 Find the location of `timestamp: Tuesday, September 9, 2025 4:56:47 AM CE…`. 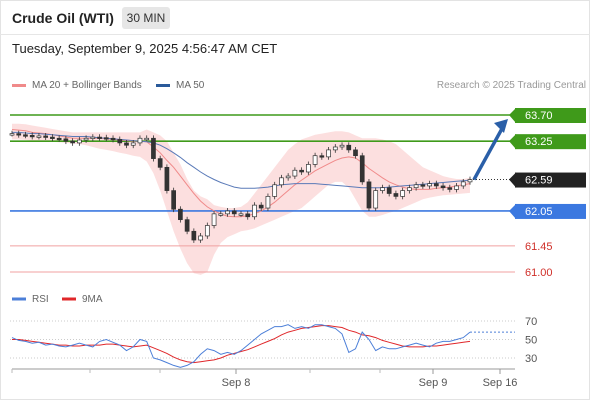

timestamp: Tuesday, September 9, 2025 4:56:47 AM CE… is located at coordinates (145, 48).